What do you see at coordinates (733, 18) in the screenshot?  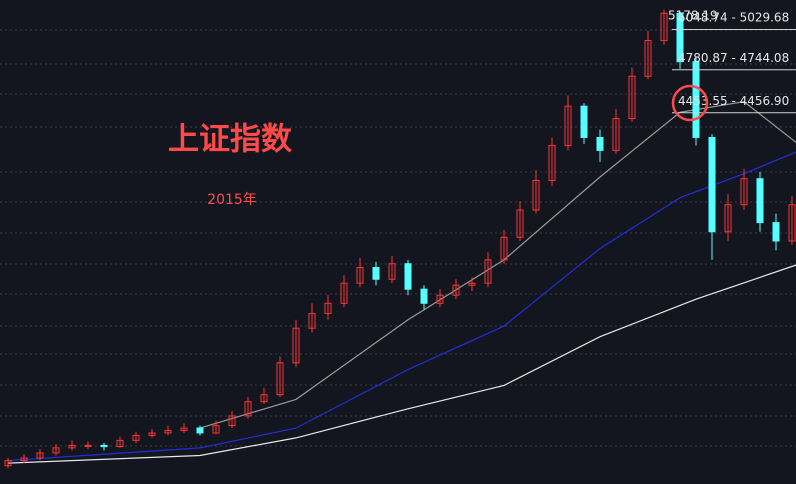 I see `level-label: 5048.74 - 5029.68` at bounding box center [733, 18].